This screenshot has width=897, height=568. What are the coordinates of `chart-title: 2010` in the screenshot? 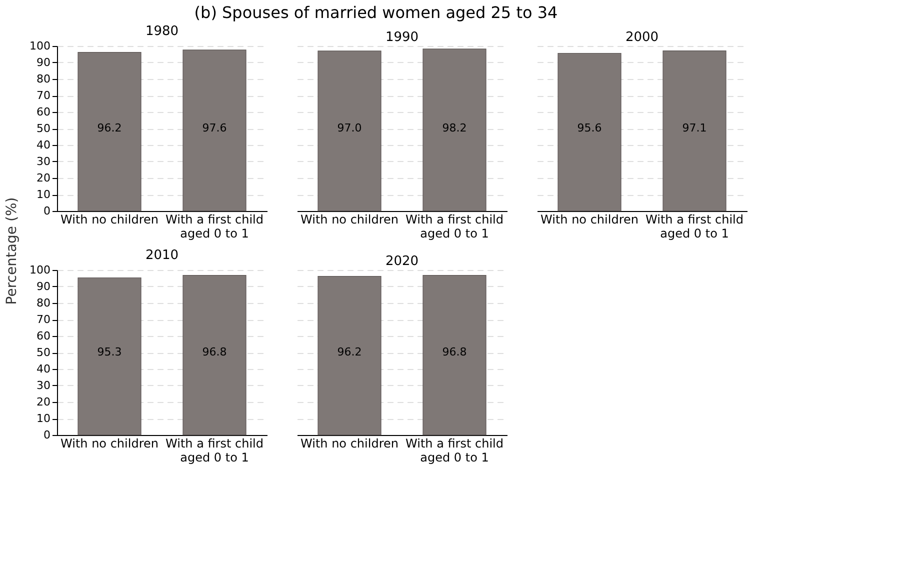 It's located at (162, 255).